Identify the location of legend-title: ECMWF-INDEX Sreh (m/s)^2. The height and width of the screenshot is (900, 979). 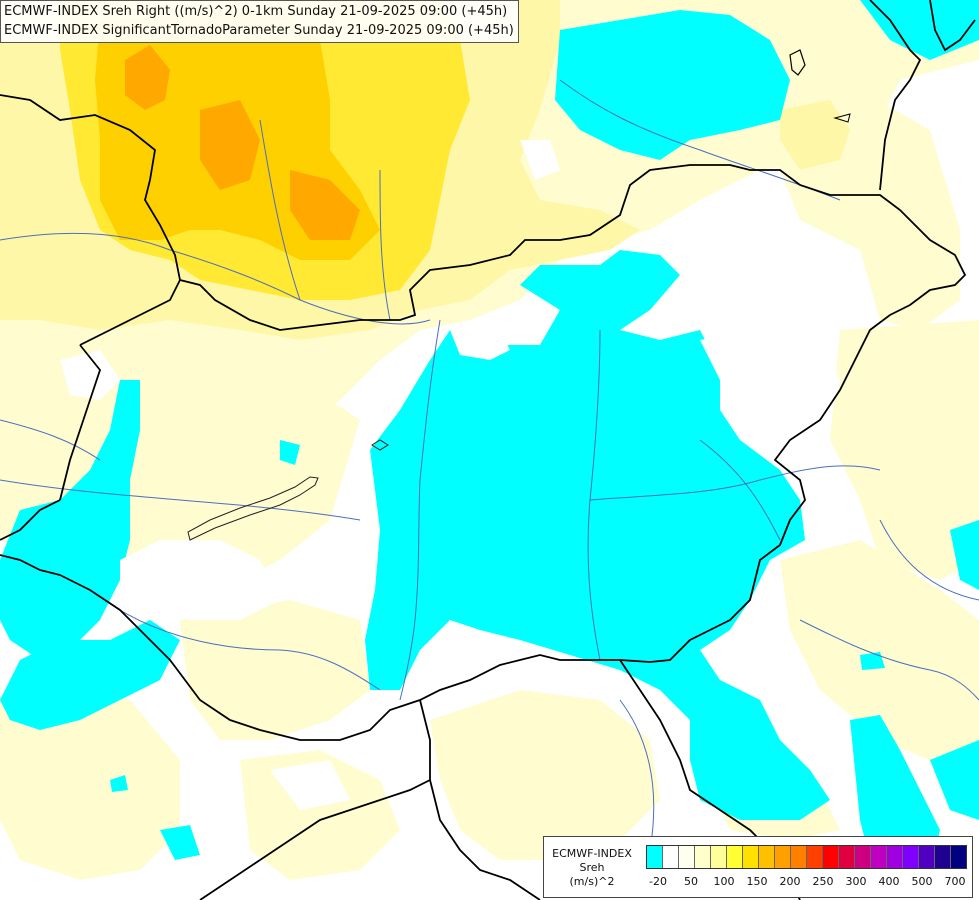
(592, 868).